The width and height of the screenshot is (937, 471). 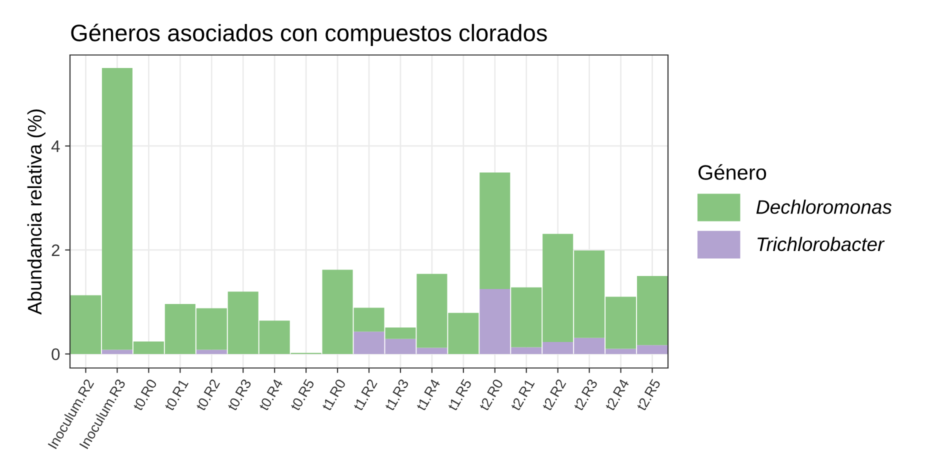 What do you see at coordinates (732, 172) in the screenshot?
I see `legend-title: Género` at bounding box center [732, 172].